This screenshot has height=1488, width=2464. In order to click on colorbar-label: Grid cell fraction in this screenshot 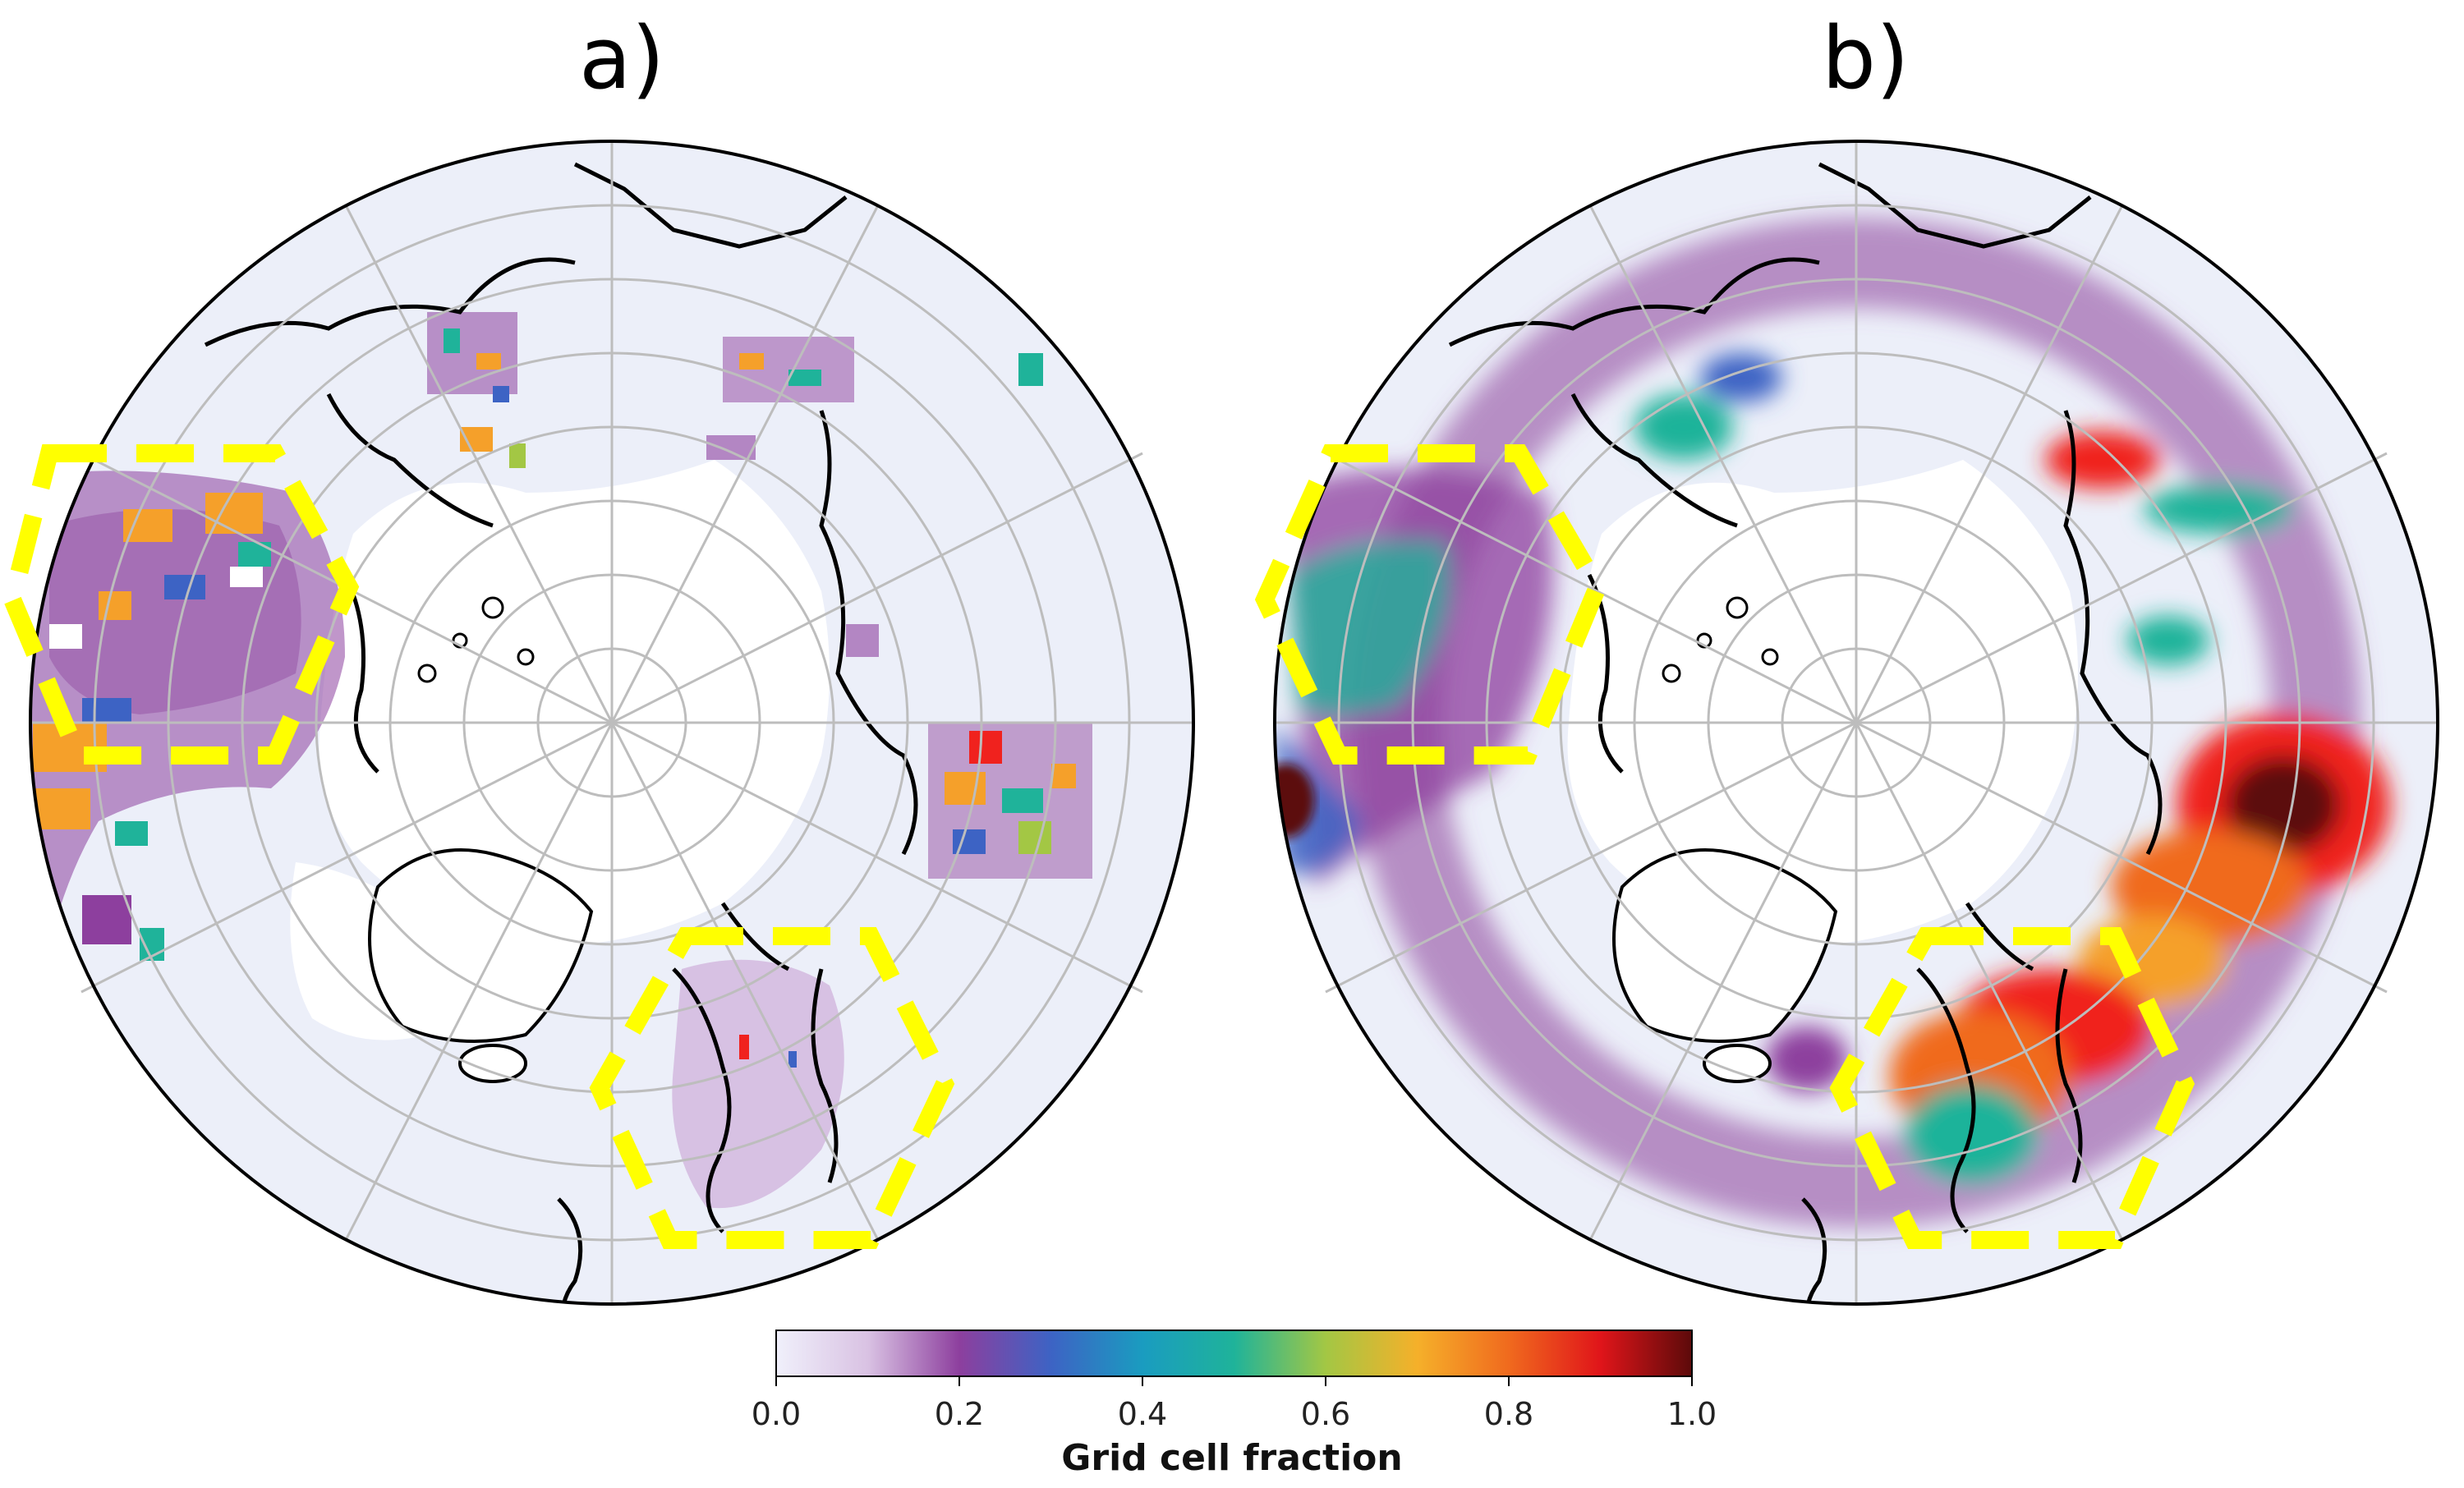, I will do `click(1232, 1458)`.